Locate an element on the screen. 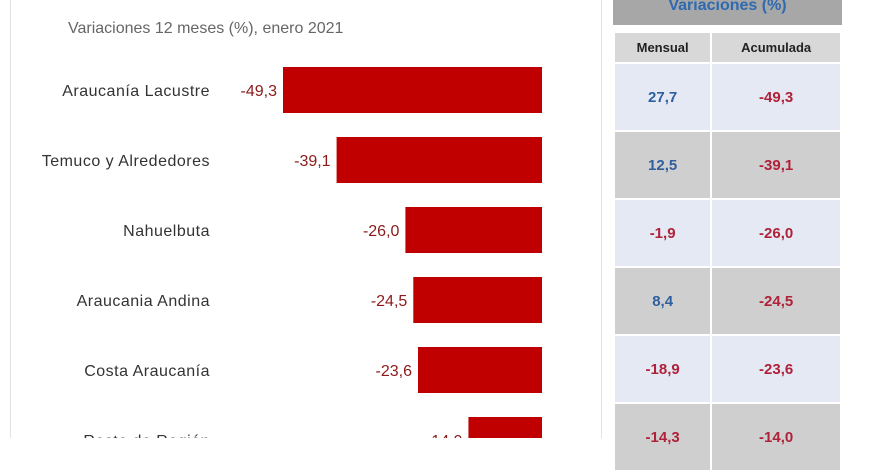 The height and width of the screenshot is (472, 887). cell-mensual: 27,7 is located at coordinates (662, 97).